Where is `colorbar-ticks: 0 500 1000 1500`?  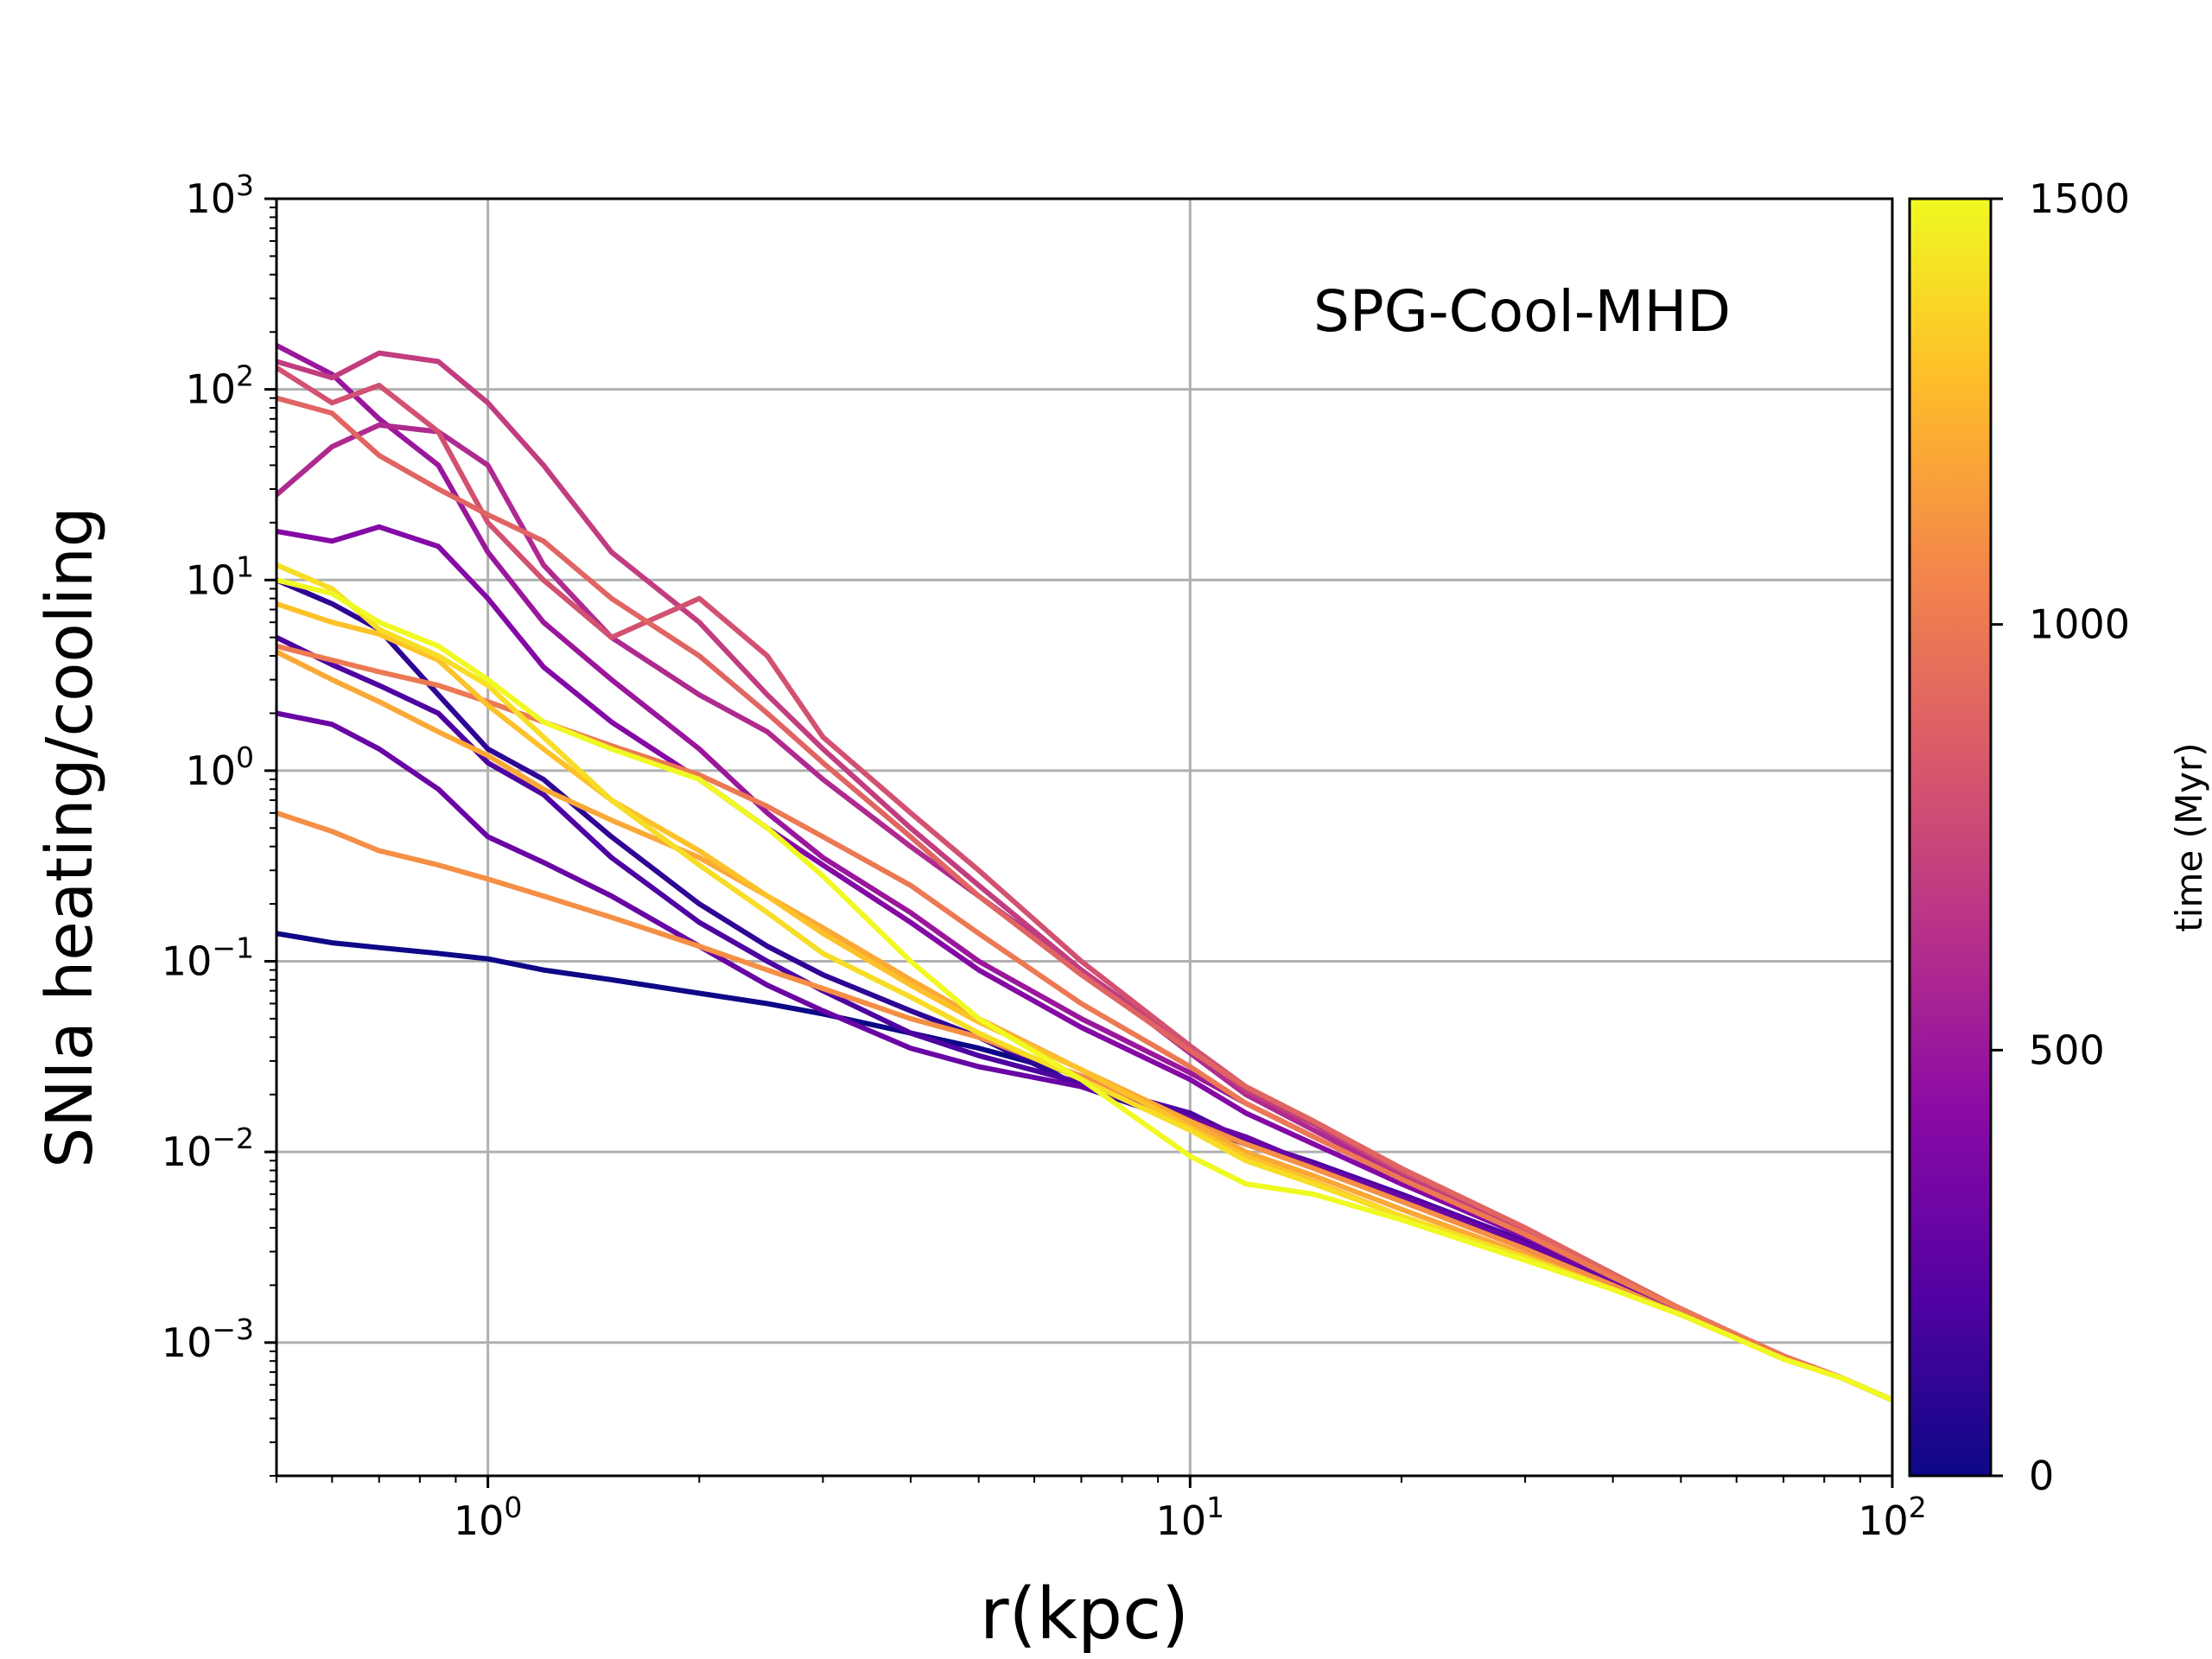 colorbar-ticks: 0 500 1000 1500 is located at coordinates (2060, 837).